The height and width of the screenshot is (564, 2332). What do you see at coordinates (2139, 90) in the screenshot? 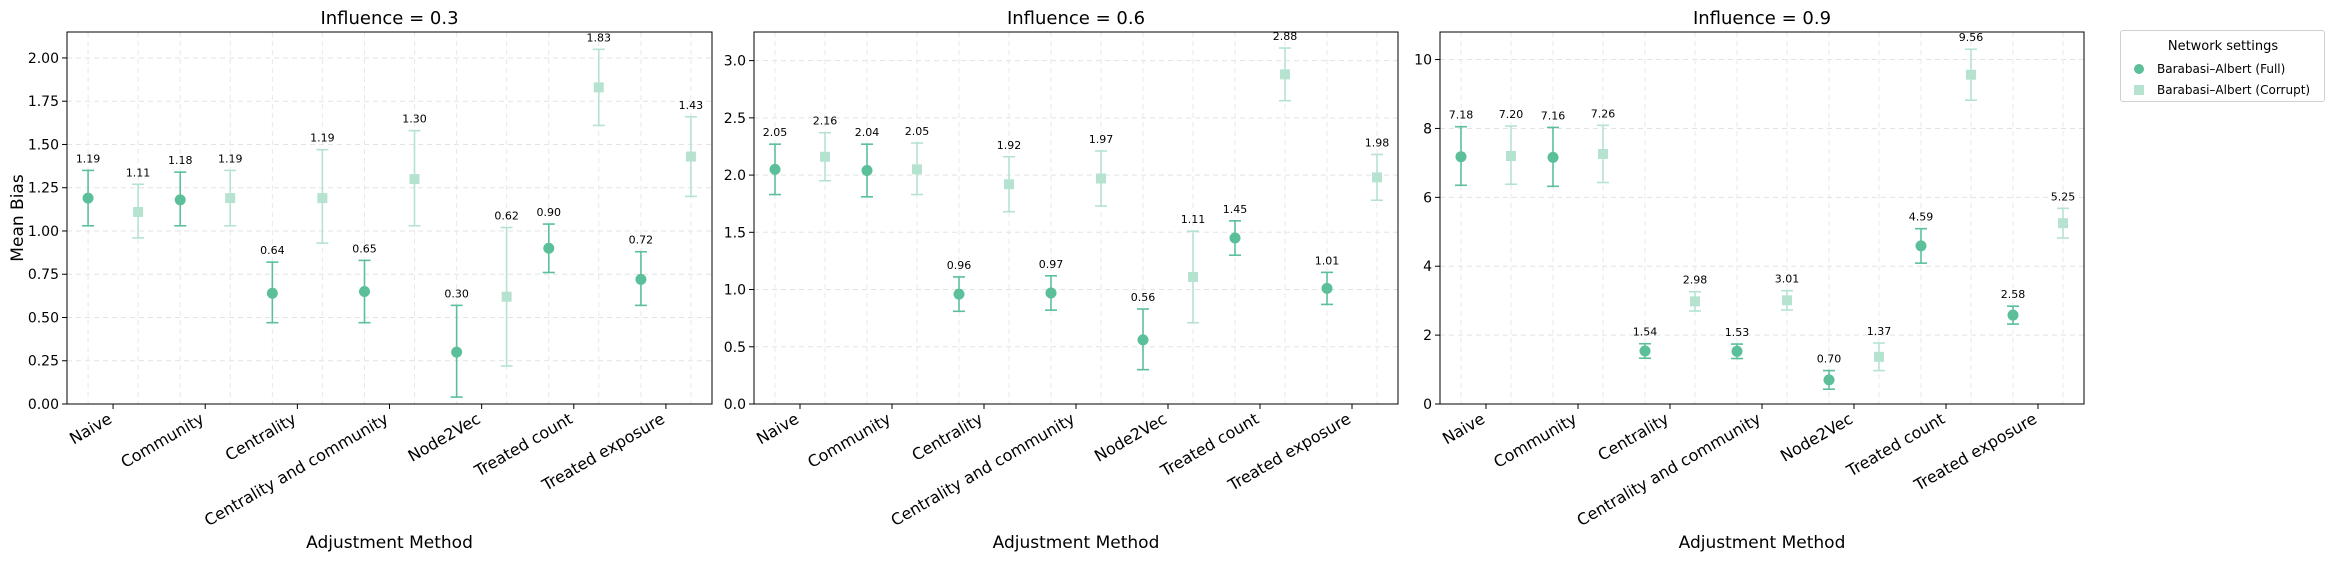
I see `legend-marker-corrupt` at bounding box center [2139, 90].